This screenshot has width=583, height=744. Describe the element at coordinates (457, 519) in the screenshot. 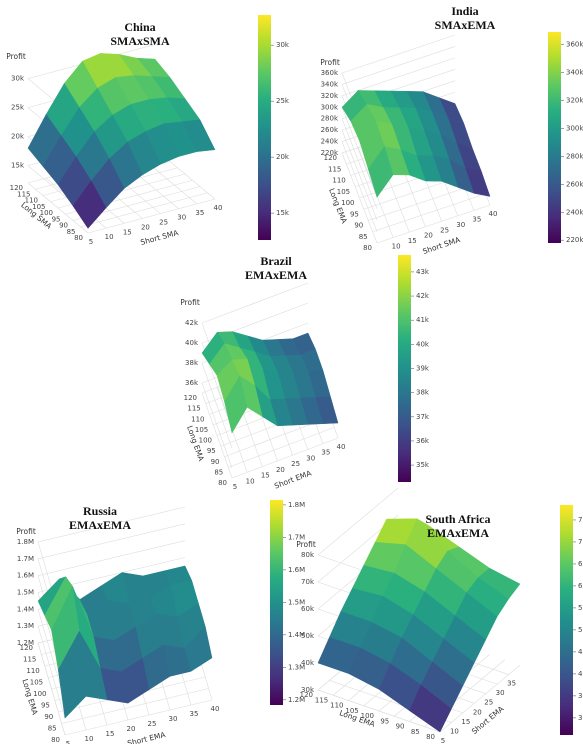

I see `chart-title: South Africa` at that location.